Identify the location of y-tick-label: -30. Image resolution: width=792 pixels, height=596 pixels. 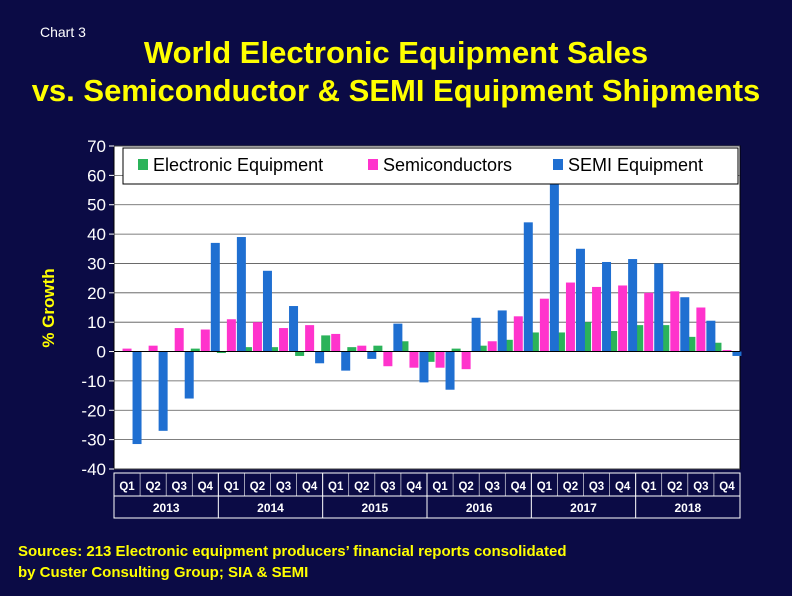
(93, 440).